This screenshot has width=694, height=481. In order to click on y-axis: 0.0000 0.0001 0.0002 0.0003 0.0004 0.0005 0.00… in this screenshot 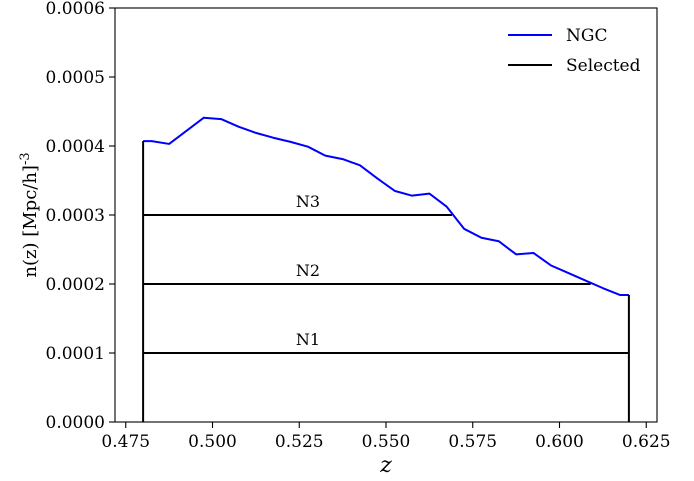, I will do `click(80, 216)`.